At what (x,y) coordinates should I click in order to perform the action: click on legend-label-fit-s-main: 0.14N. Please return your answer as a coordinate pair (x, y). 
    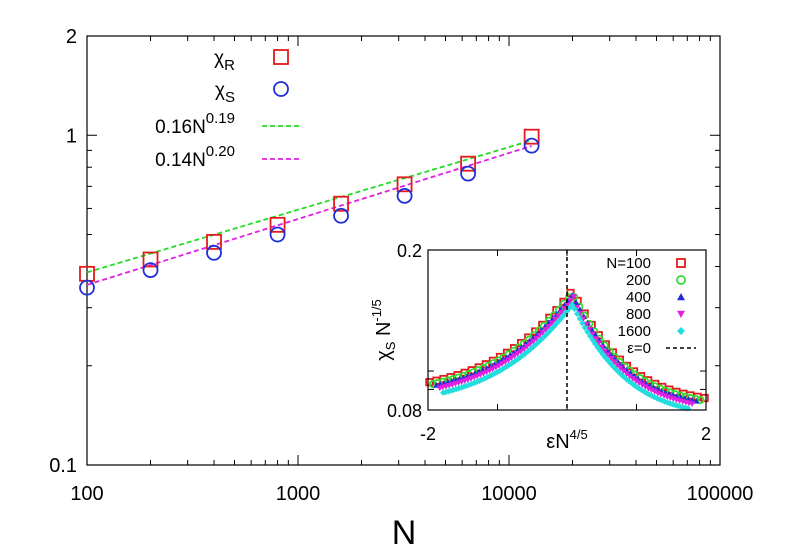
    Looking at the image, I should click on (180, 160).